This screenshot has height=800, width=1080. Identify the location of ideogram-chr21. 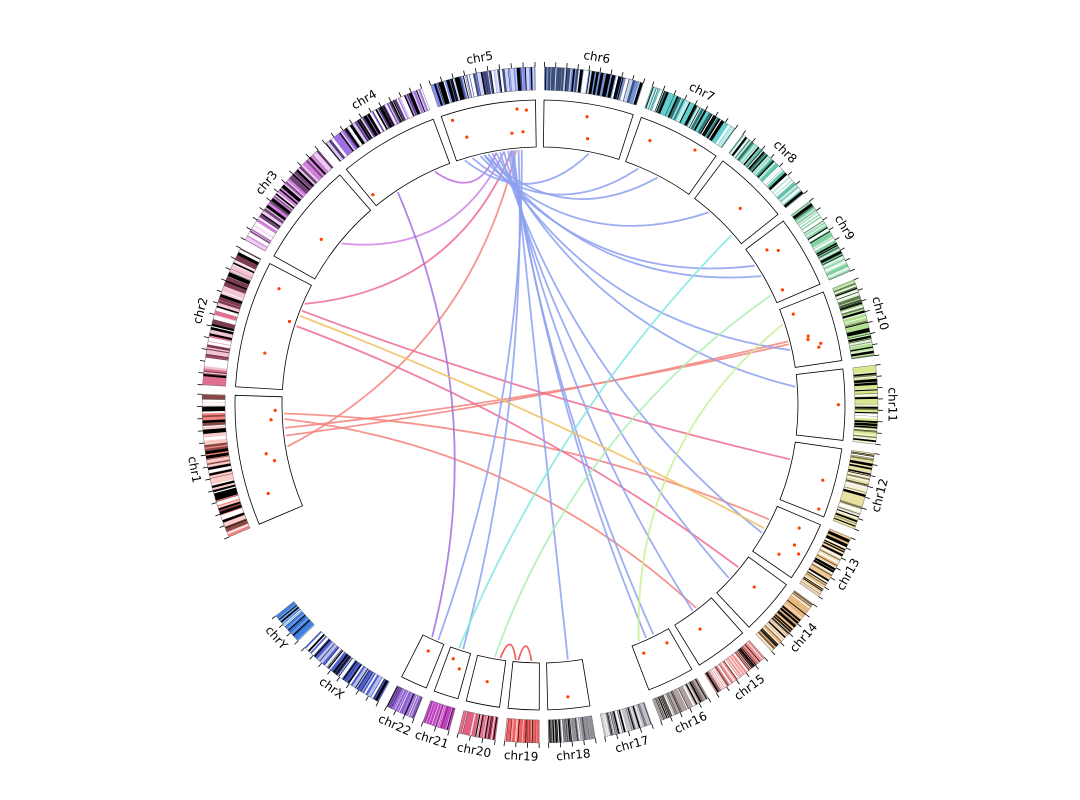
(438, 718).